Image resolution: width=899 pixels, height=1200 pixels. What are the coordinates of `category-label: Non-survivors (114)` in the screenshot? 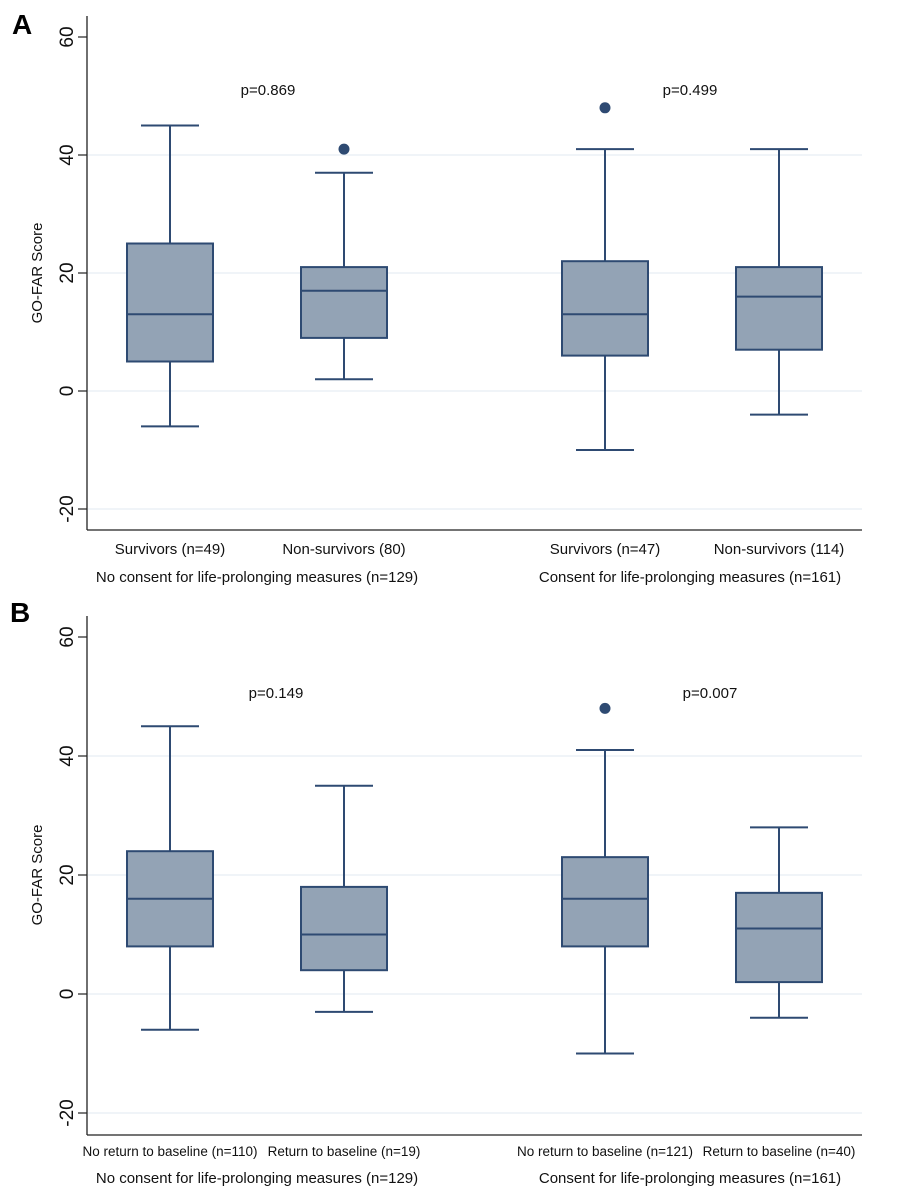 It's located at (779, 549).